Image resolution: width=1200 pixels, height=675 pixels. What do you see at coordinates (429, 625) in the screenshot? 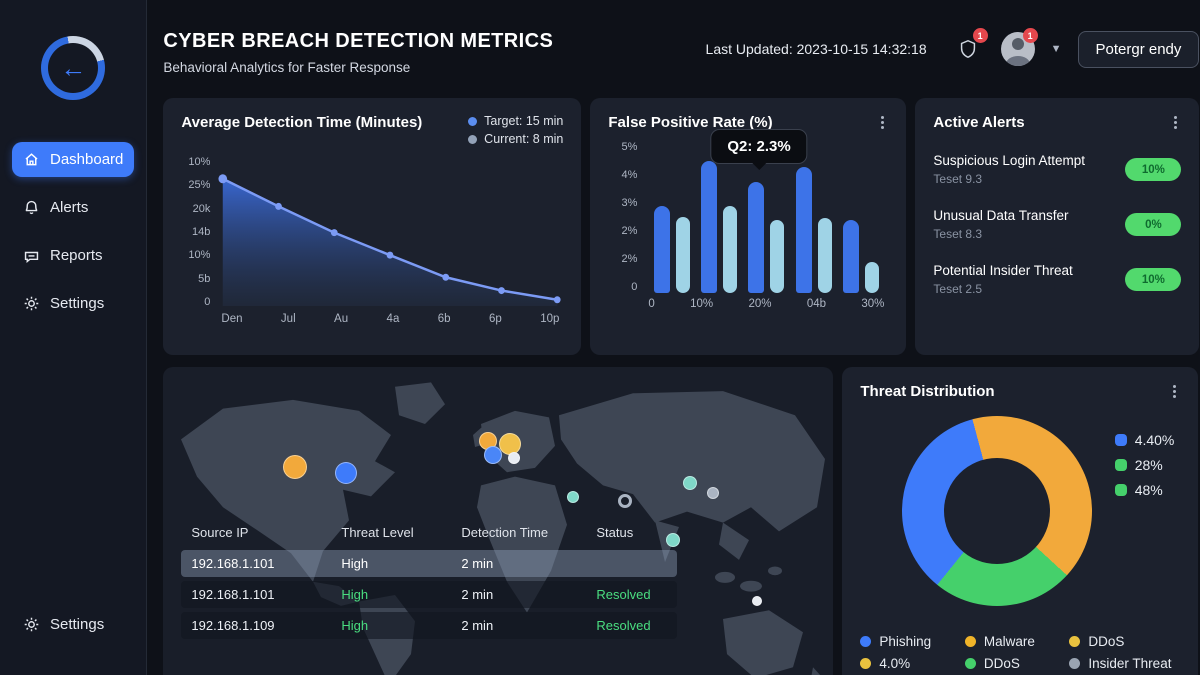
I see `table-row: 192.168.1.109 High 2 min Resolved` at bounding box center [429, 625].